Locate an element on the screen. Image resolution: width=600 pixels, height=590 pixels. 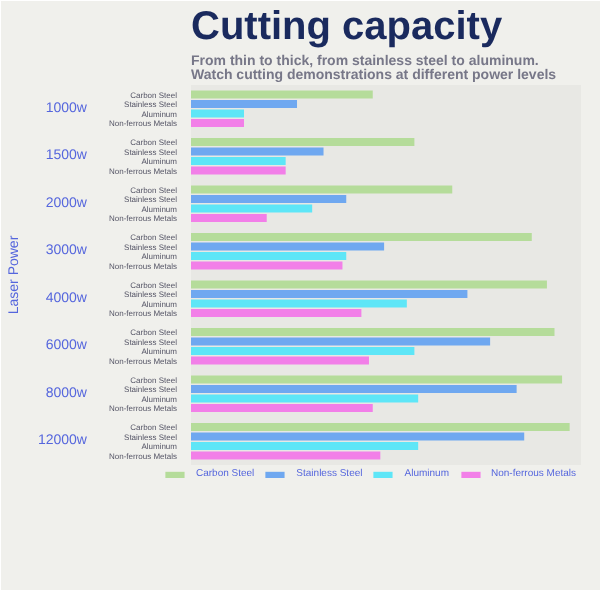
chart-title: Cutting capacity is located at coordinates (347, 27).